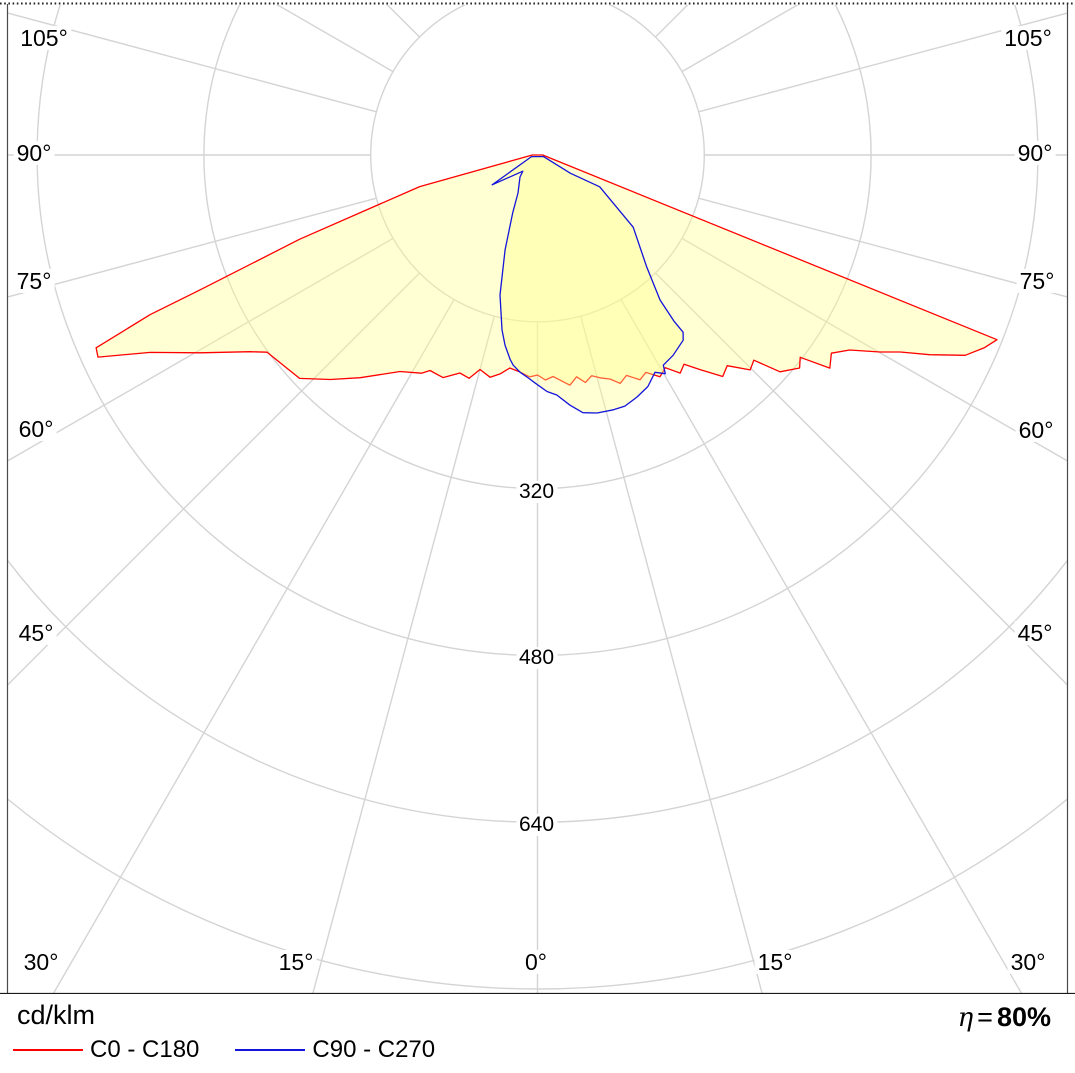  I want to click on legend-label: C90 - C270, so click(374, 1049).